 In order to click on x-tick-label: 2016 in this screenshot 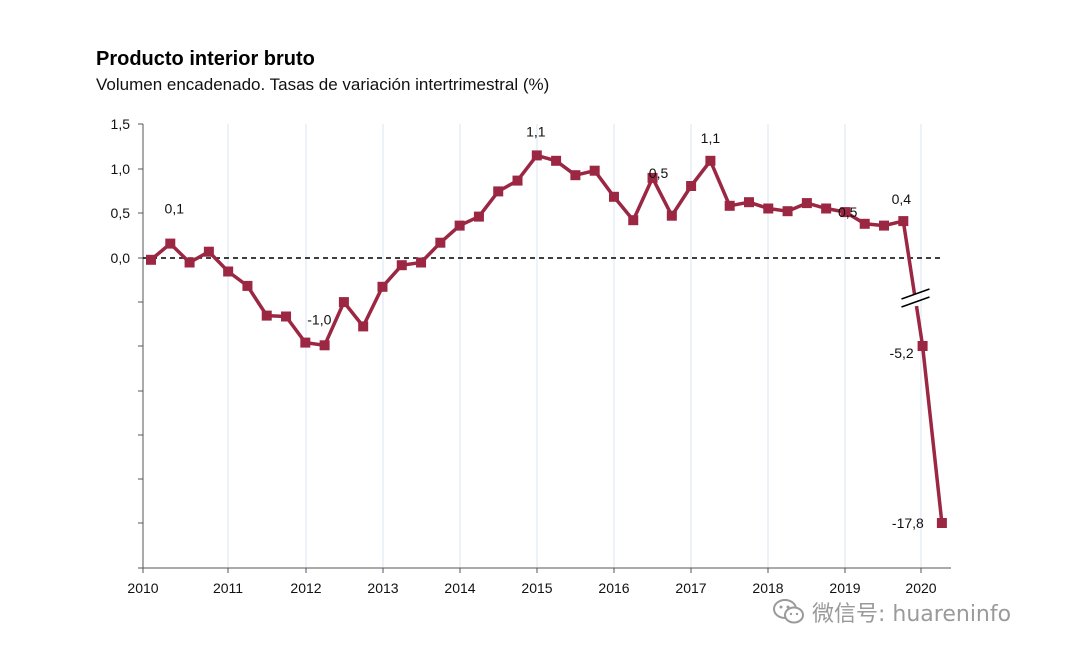, I will do `click(613, 588)`.